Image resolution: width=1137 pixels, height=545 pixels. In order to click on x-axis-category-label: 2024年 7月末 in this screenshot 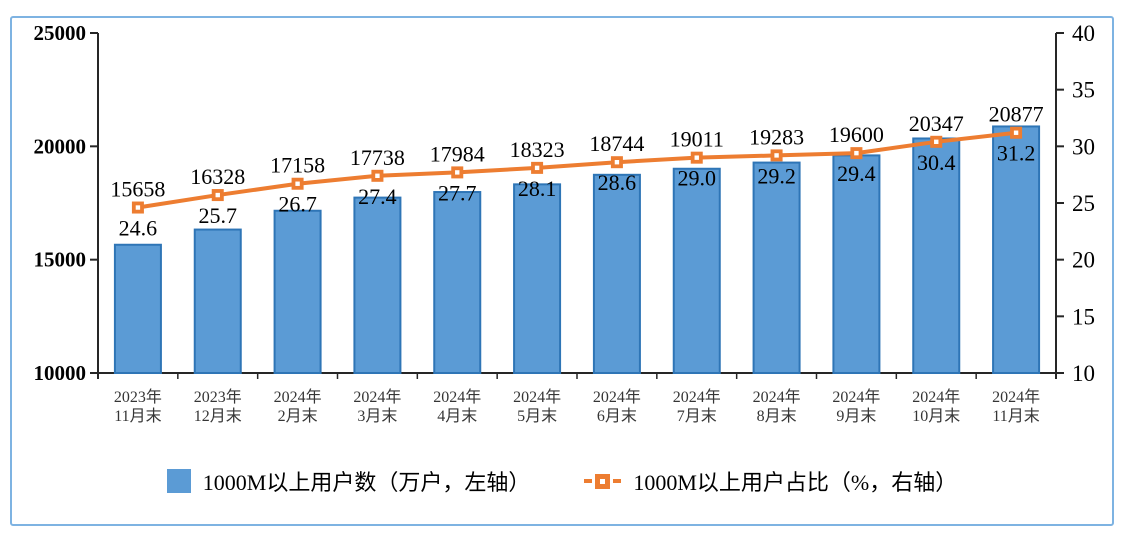, I will do `click(697, 406)`.